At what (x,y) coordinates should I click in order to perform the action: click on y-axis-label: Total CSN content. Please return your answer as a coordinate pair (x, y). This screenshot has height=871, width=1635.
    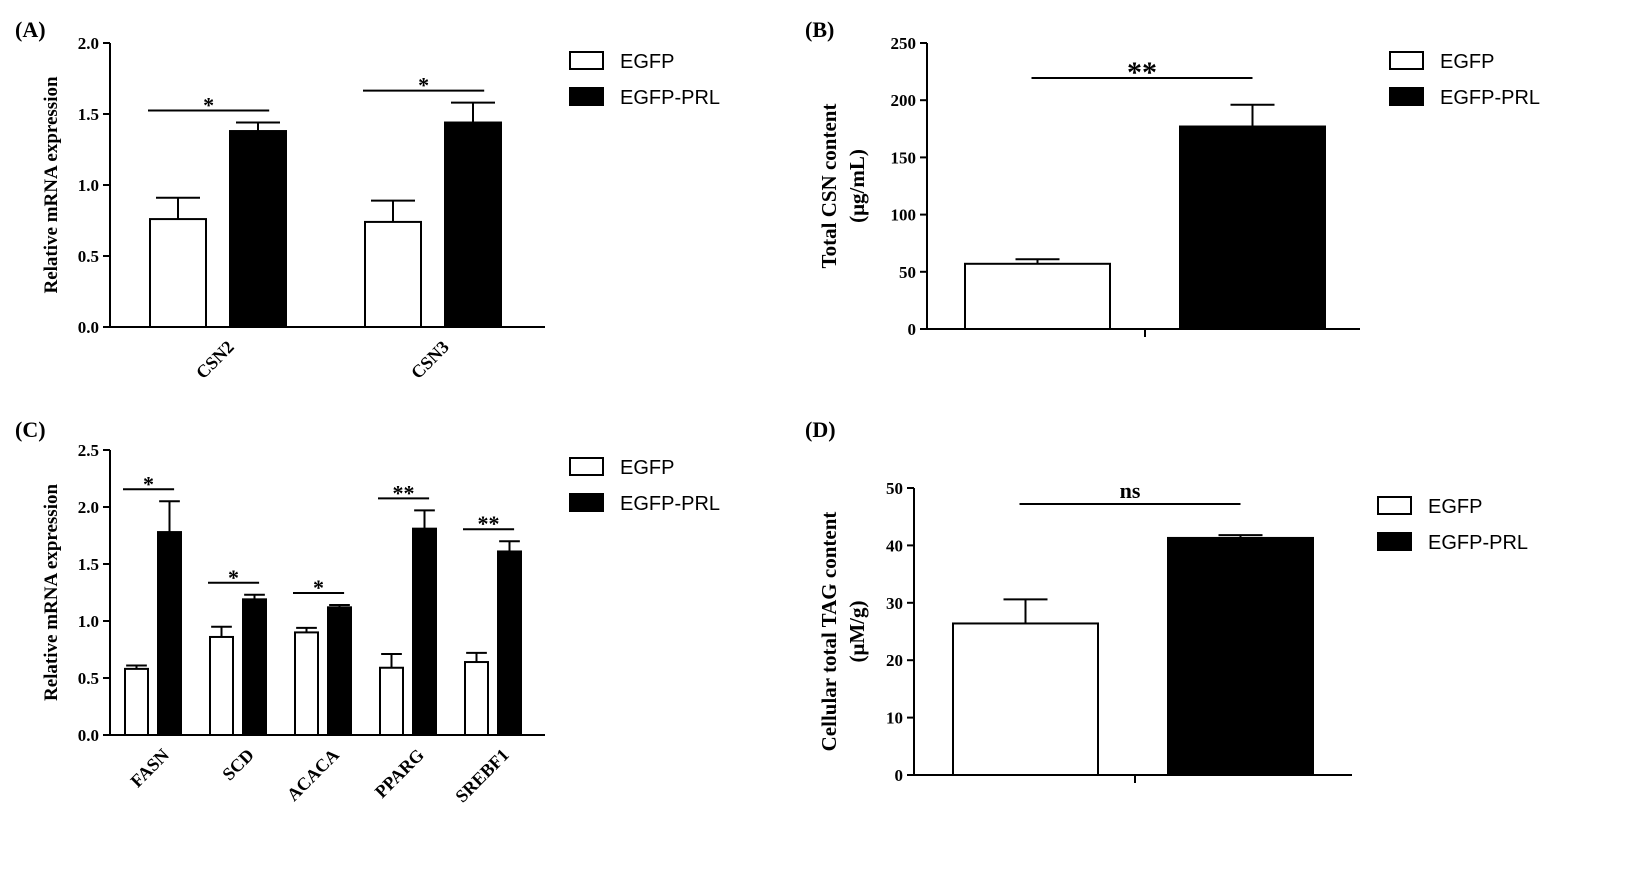
    Looking at the image, I should click on (829, 186).